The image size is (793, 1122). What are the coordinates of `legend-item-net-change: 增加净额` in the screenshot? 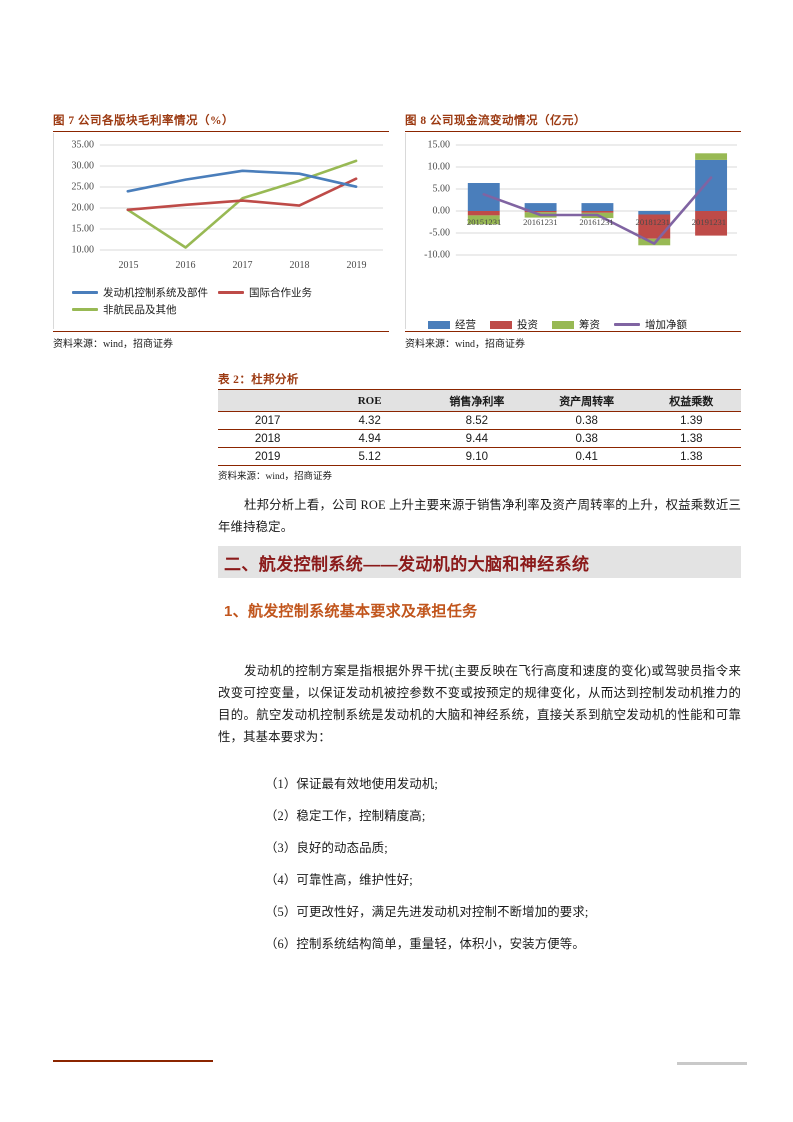 It's located at (650, 324).